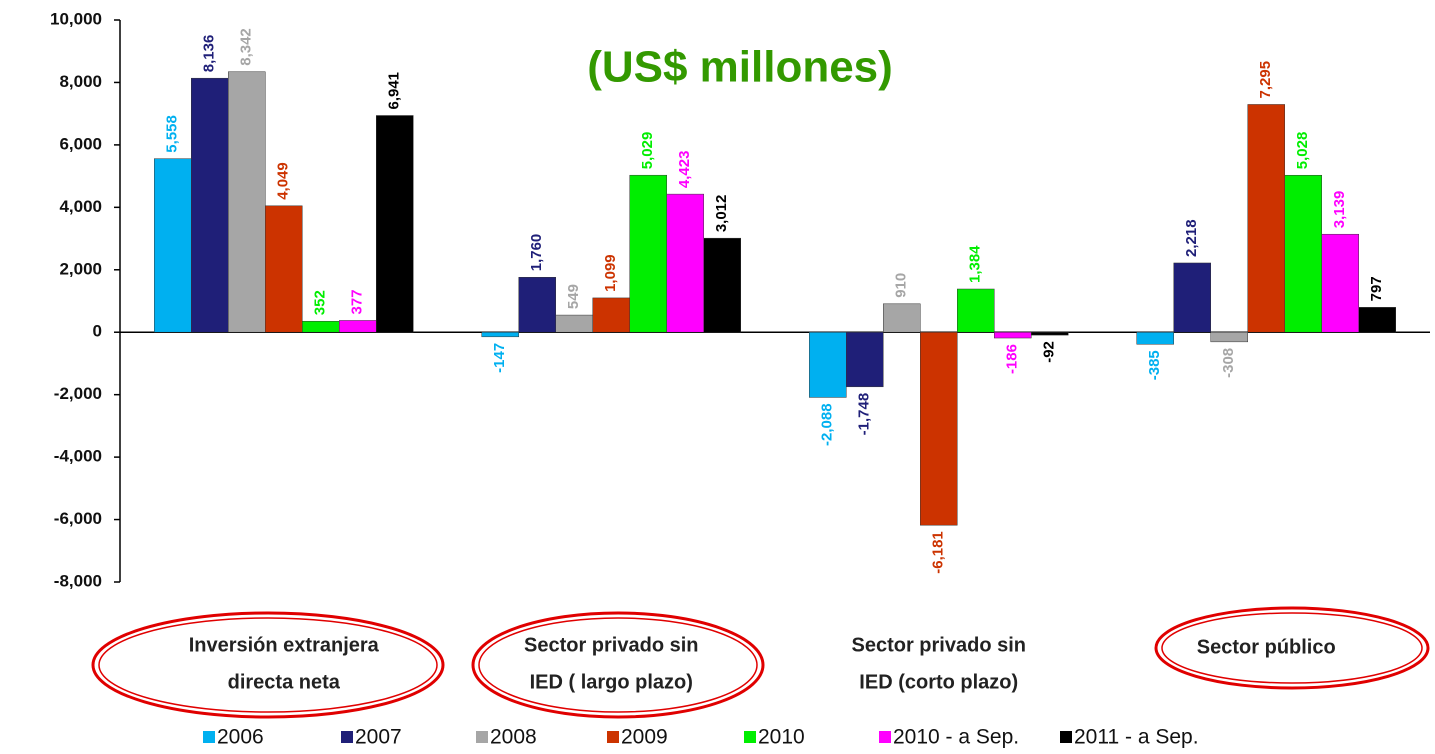 The image size is (1435, 754). I want to click on value-label: 377, so click(357, 301).